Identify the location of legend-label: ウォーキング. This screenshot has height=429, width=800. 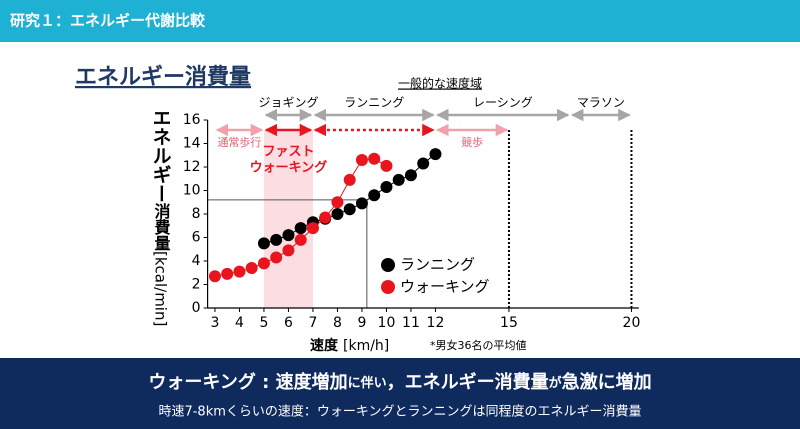
(445, 287).